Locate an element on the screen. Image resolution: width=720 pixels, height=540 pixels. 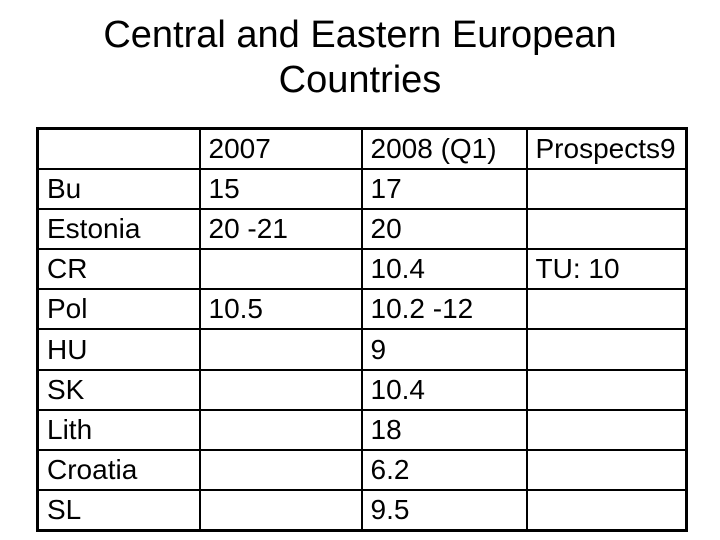
table-row: Bu 15 17 is located at coordinates (362, 189).